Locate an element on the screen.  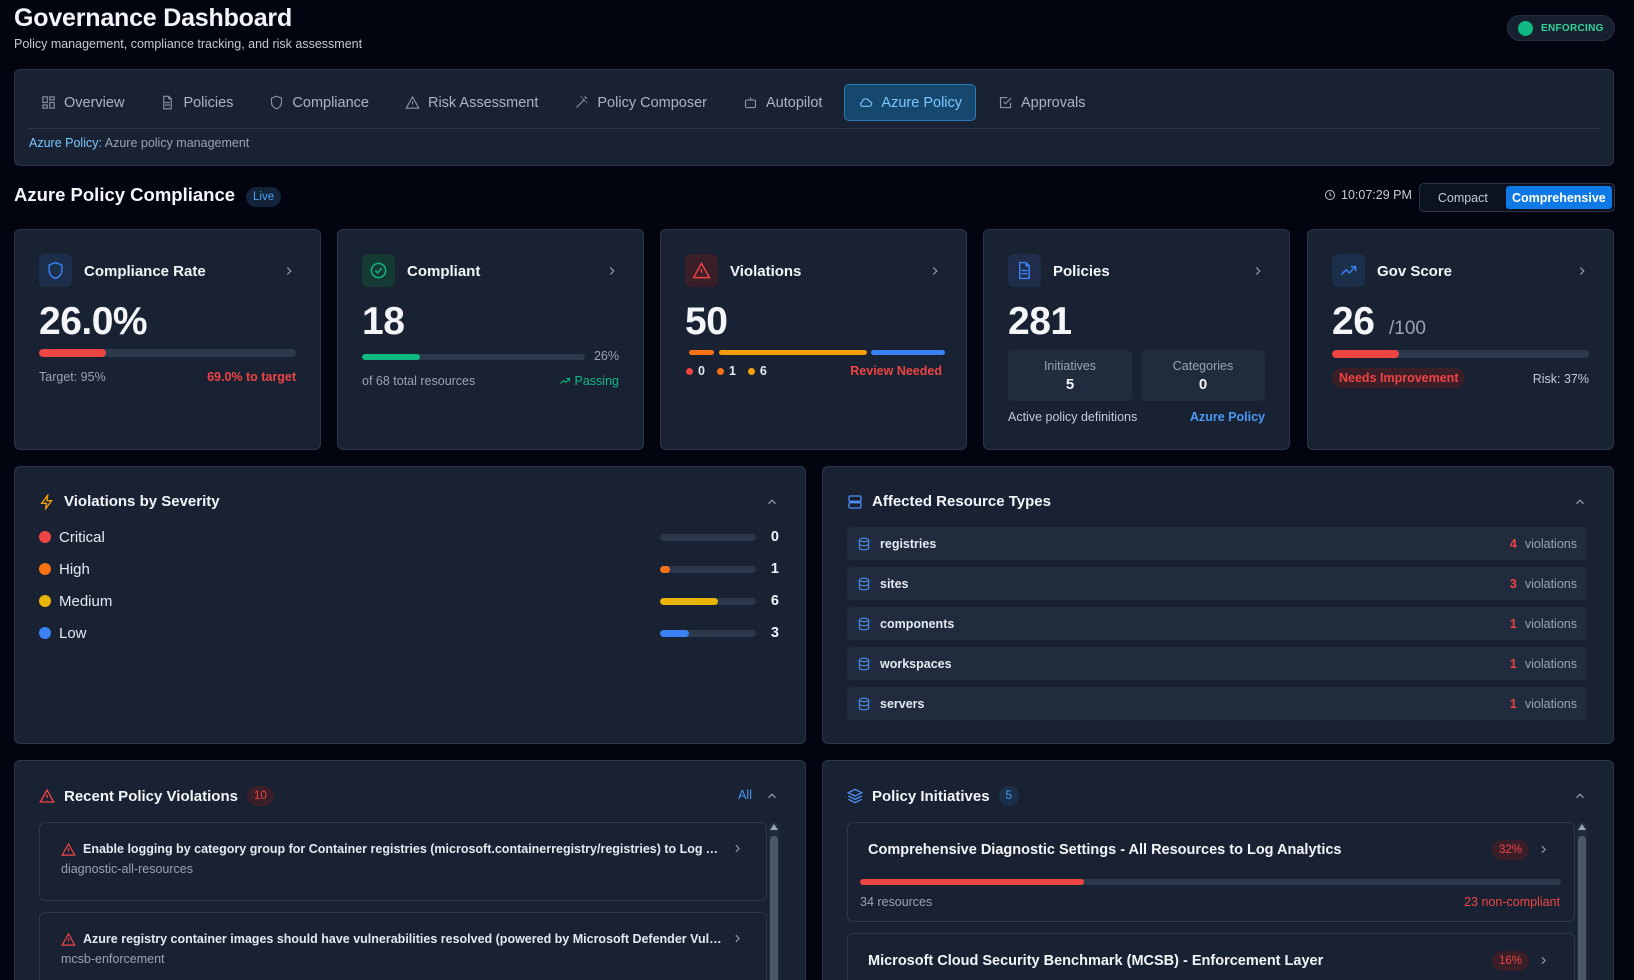
azure-policy-link: Azure Policy is located at coordinates (1227, 417).